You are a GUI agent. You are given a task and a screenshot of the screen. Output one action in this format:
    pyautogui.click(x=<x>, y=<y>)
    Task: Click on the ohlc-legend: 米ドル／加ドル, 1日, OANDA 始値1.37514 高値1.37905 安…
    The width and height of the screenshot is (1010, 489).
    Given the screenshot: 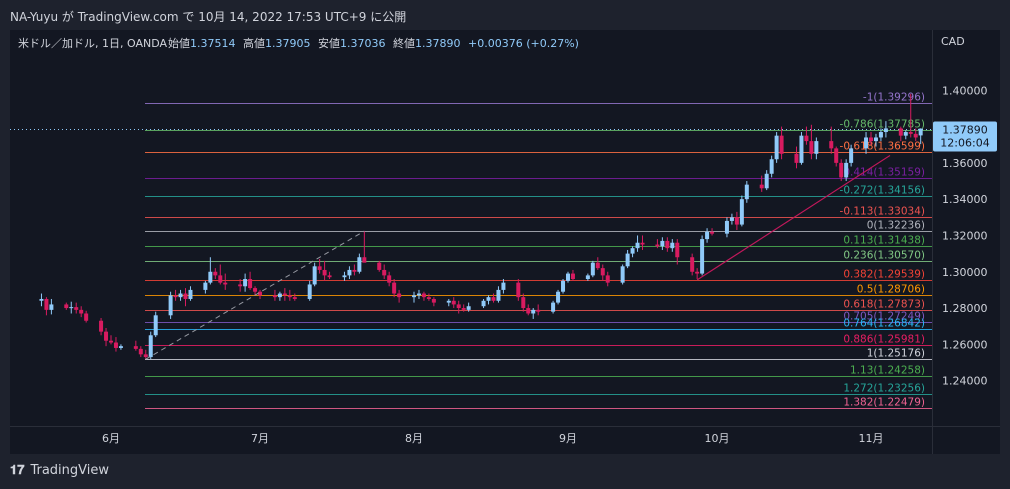 What is the action you would take?
    pyautogui.click(x=298, y=43)
    